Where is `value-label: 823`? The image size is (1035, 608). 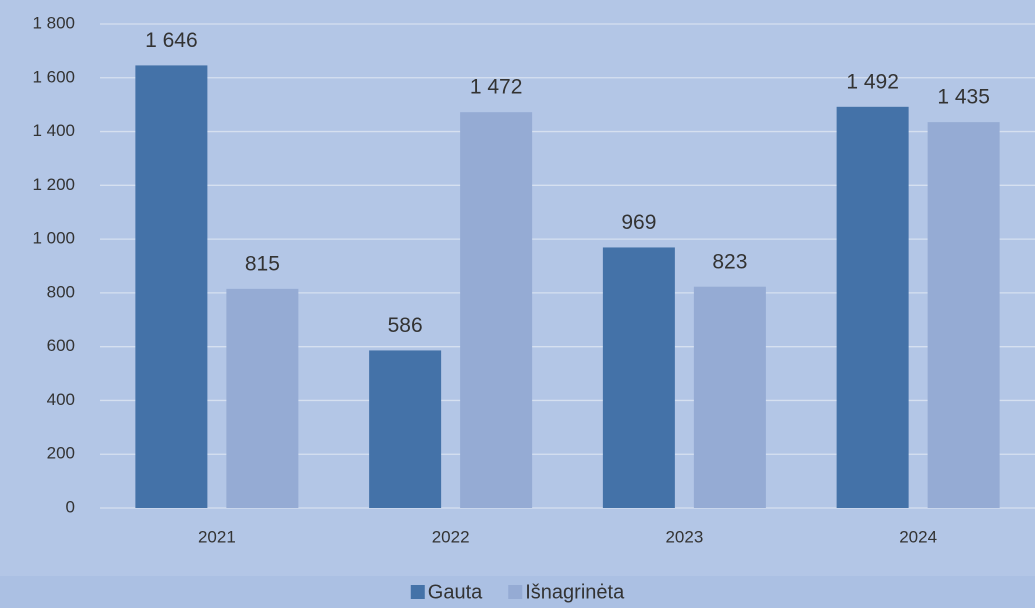
value-label: 823 is located at coordinates (729, 261).